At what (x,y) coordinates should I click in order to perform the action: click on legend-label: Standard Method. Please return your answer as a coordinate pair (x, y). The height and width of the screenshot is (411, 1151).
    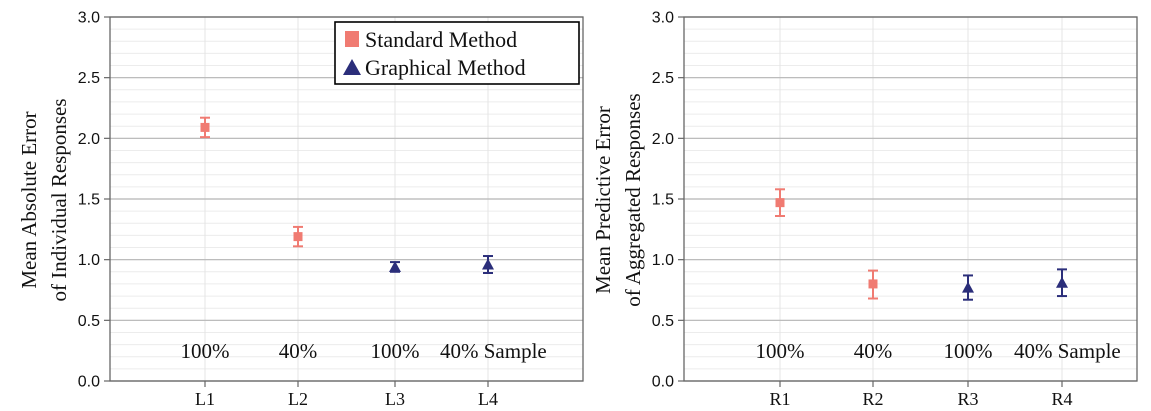
    Looking at the image, I should click on (441, 39).